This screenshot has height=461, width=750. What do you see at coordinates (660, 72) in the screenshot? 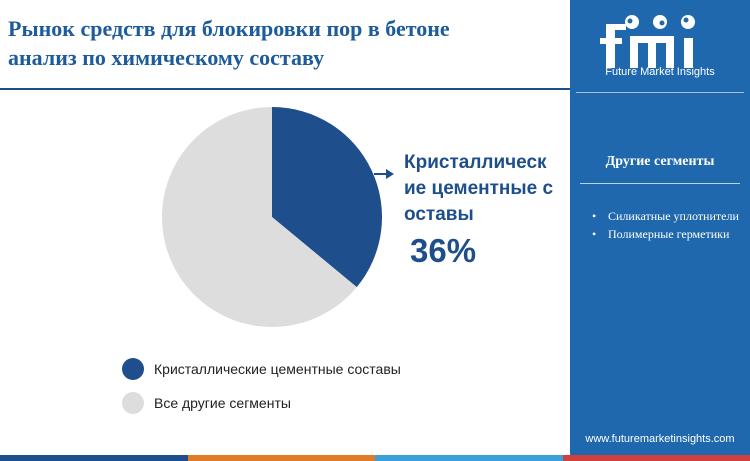
I see `logo-text: Future Market Insights` at bounding box center [660, 72].